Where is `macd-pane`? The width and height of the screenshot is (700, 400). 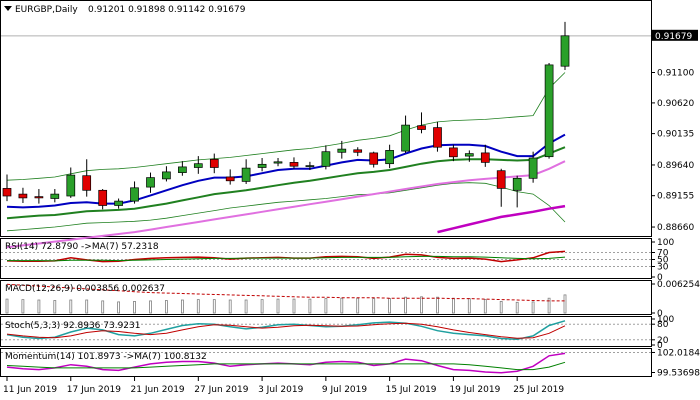
macd-pane is located at coordinates (326, 297).